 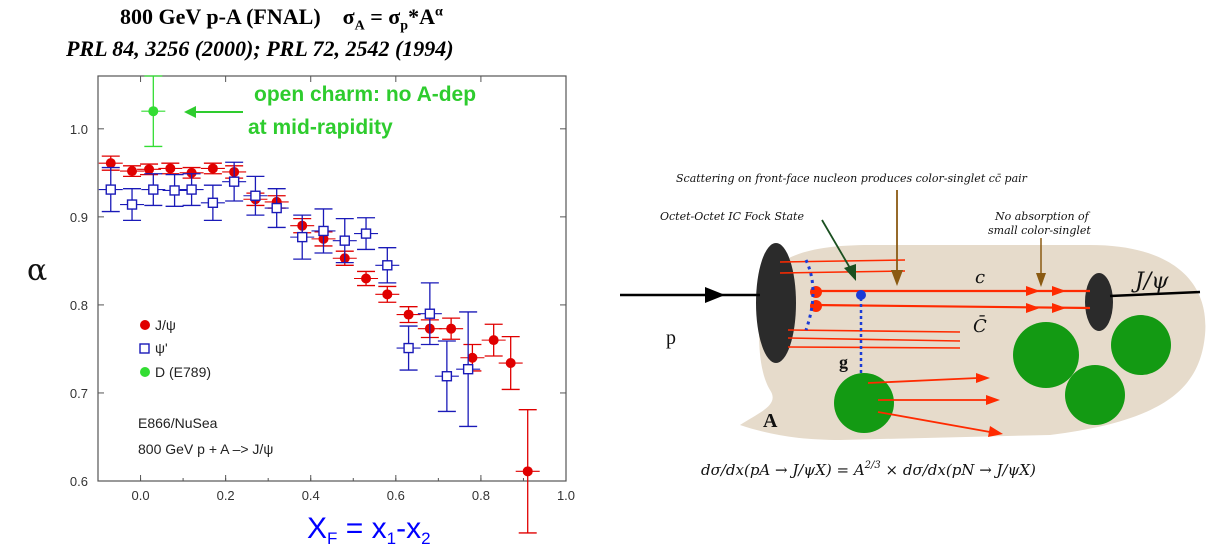 I want to click on experiment-note-line-2: 800 GeV p + A –> J/ψ, so click(x=205, y=449).